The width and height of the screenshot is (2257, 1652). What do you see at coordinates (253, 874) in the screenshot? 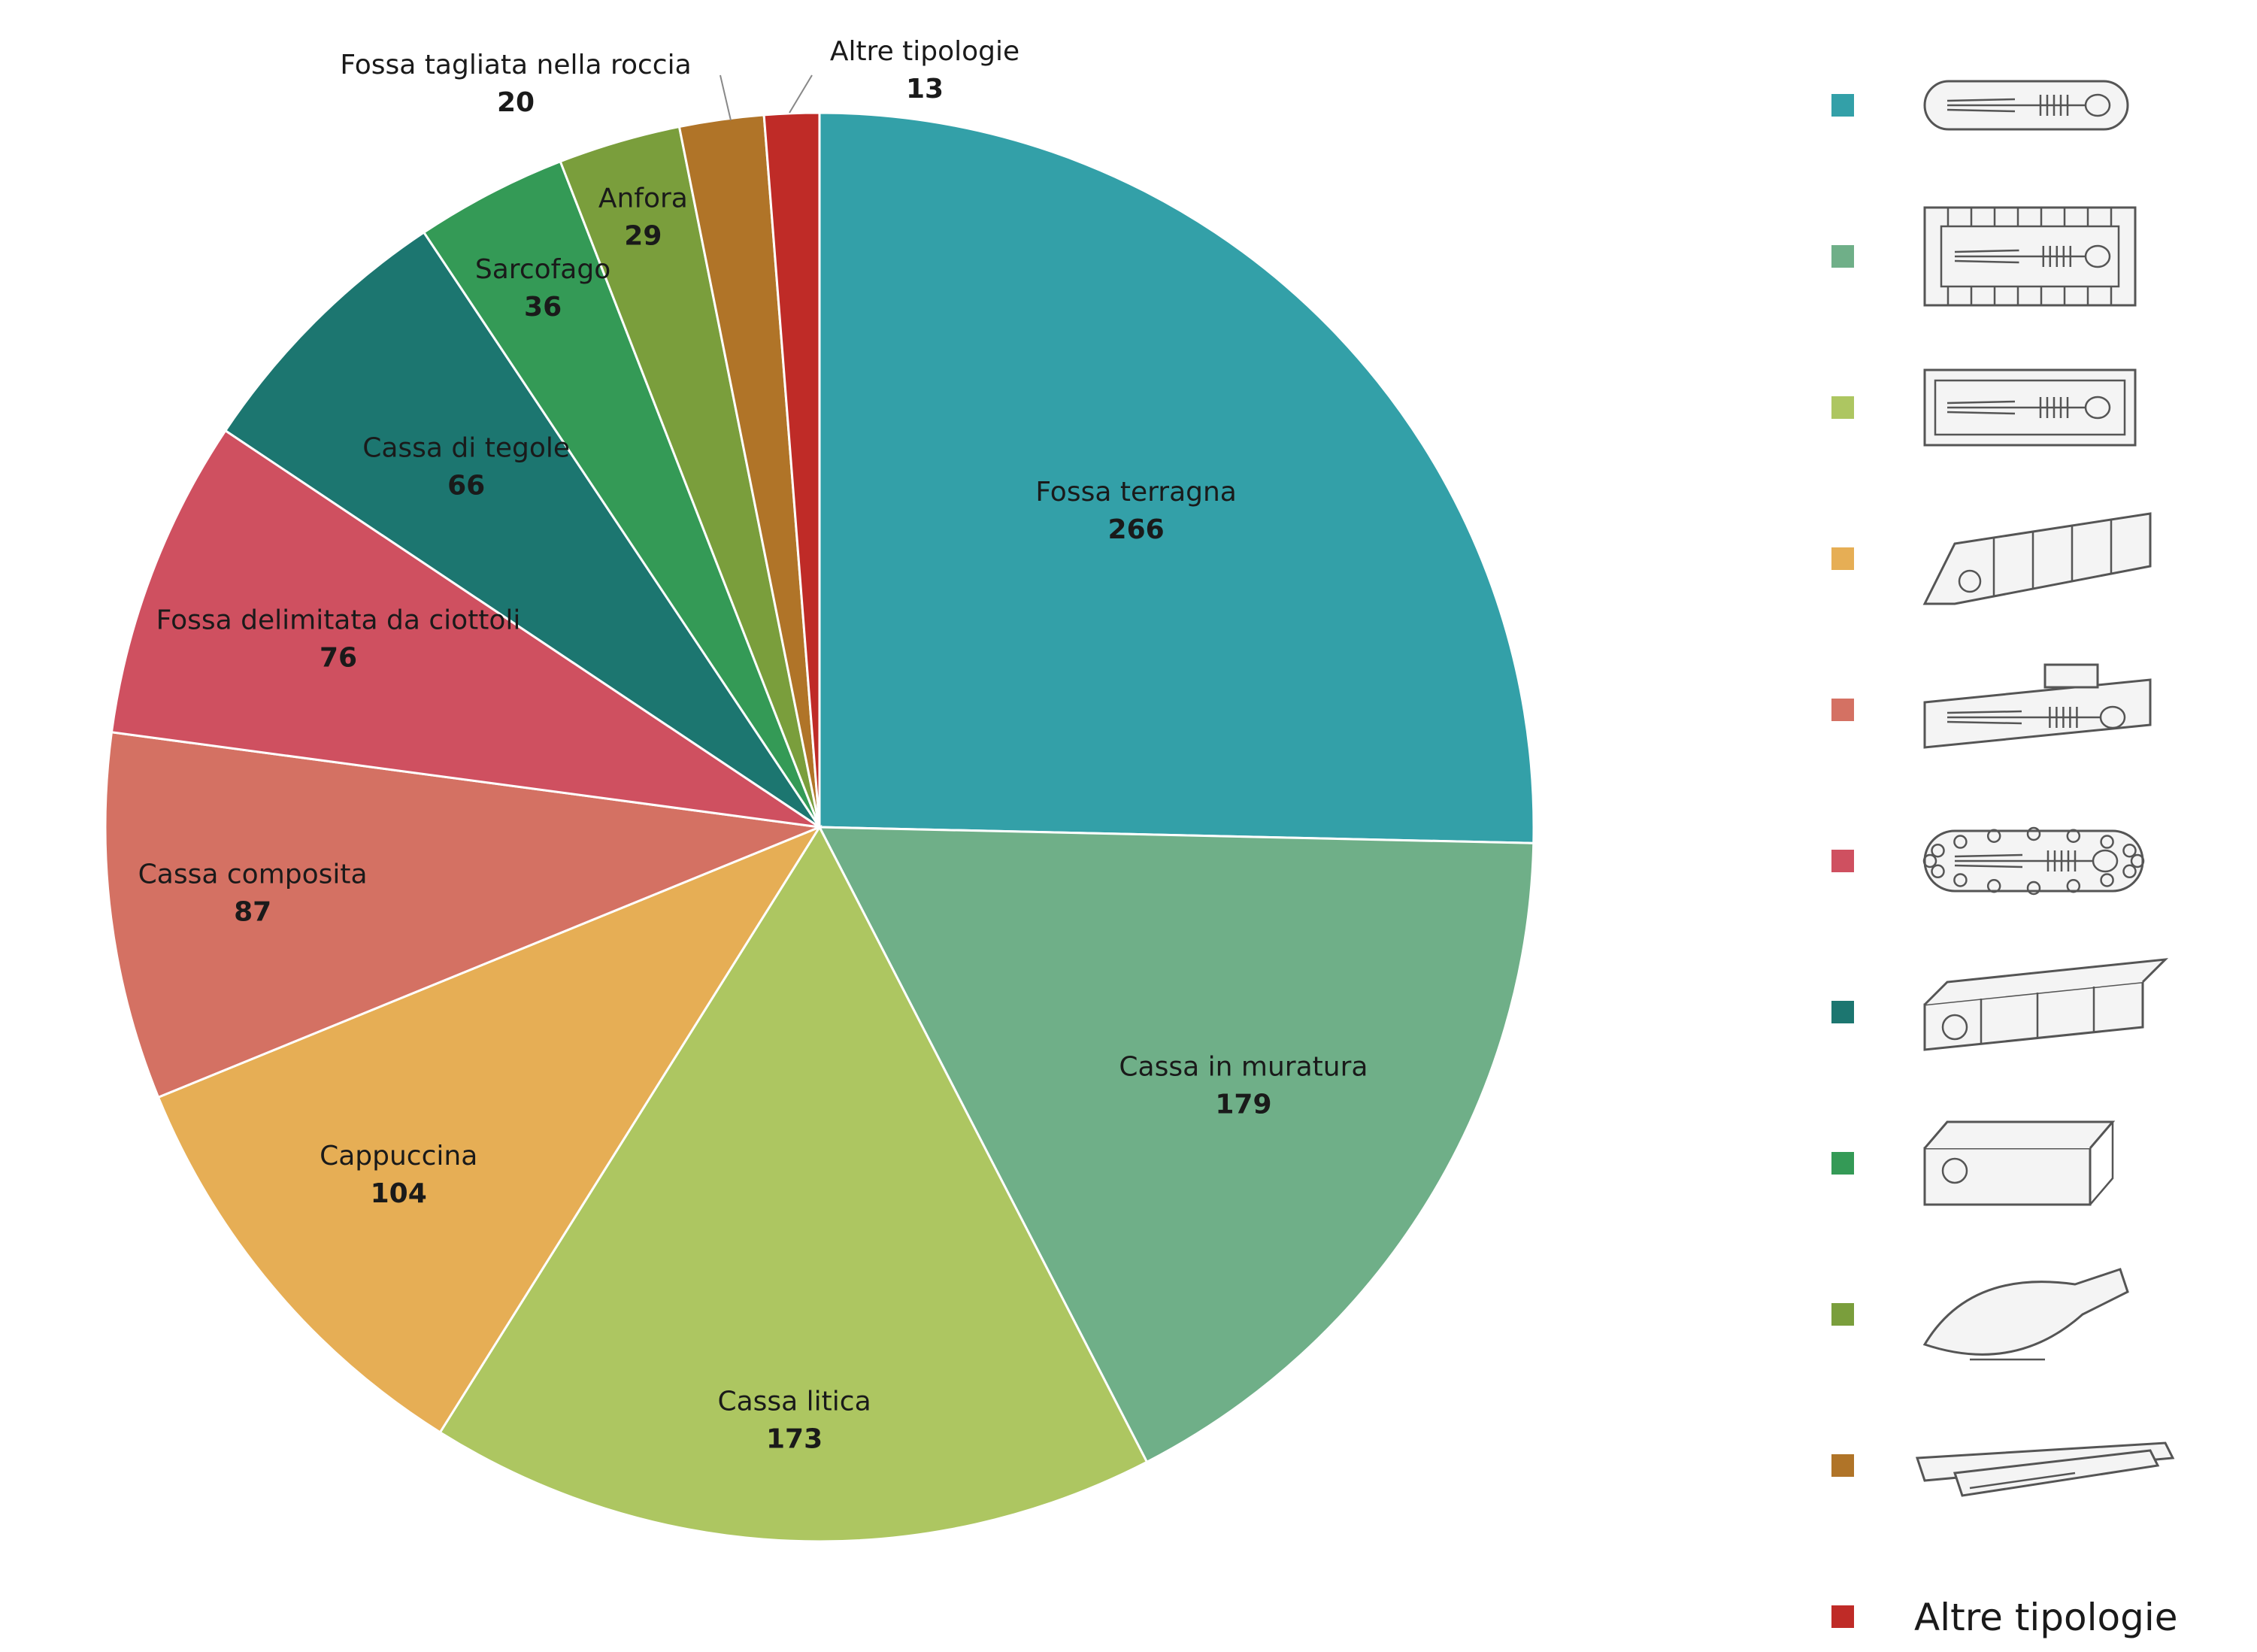
I see `slice-label-cassa-composita: Cassa composita` at bounding box center [253, 874].